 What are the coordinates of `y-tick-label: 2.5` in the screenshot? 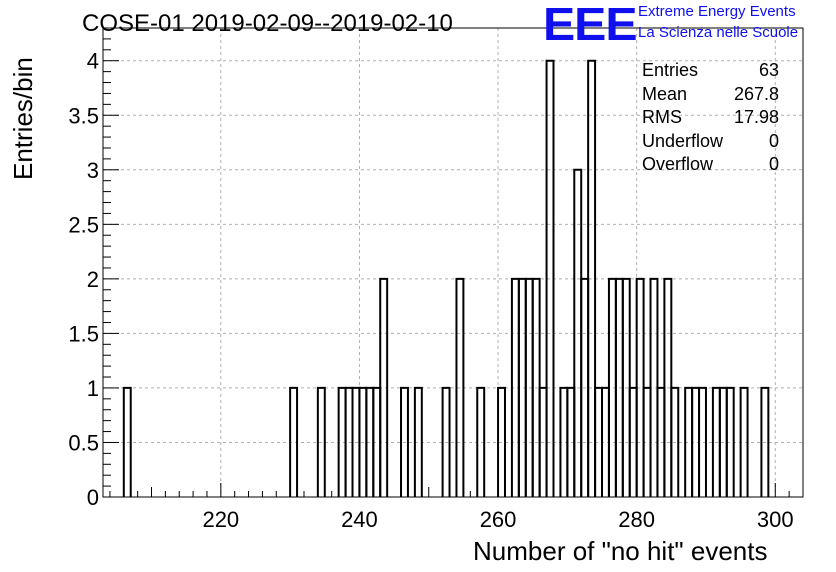 It's located at (83, 224).